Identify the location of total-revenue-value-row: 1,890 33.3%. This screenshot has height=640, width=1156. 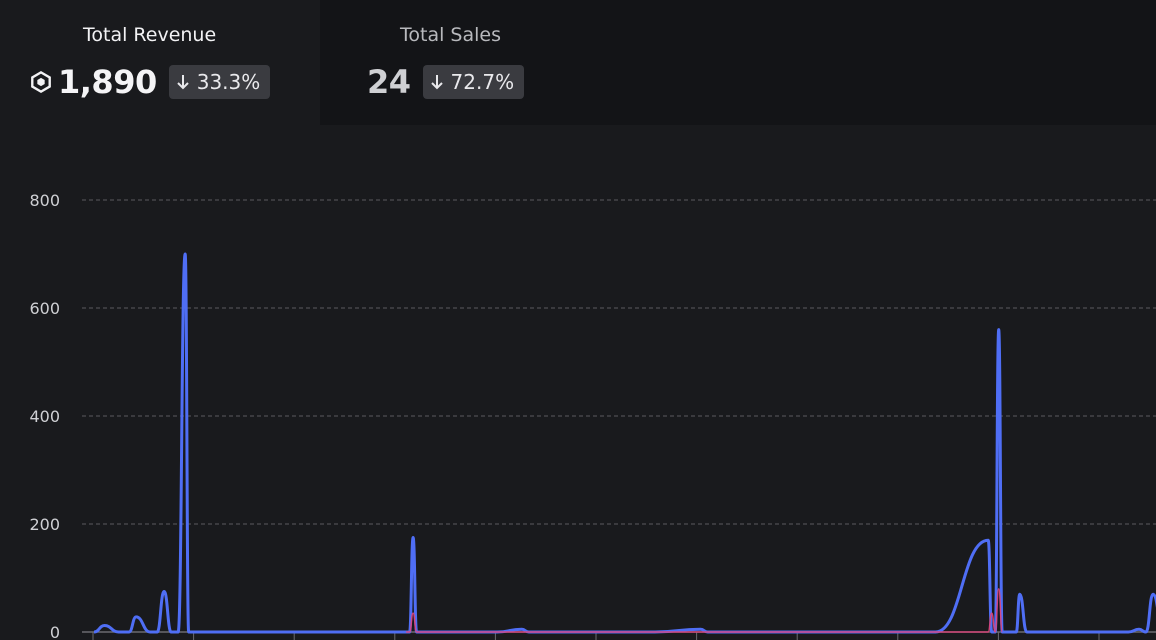
(150, 82).